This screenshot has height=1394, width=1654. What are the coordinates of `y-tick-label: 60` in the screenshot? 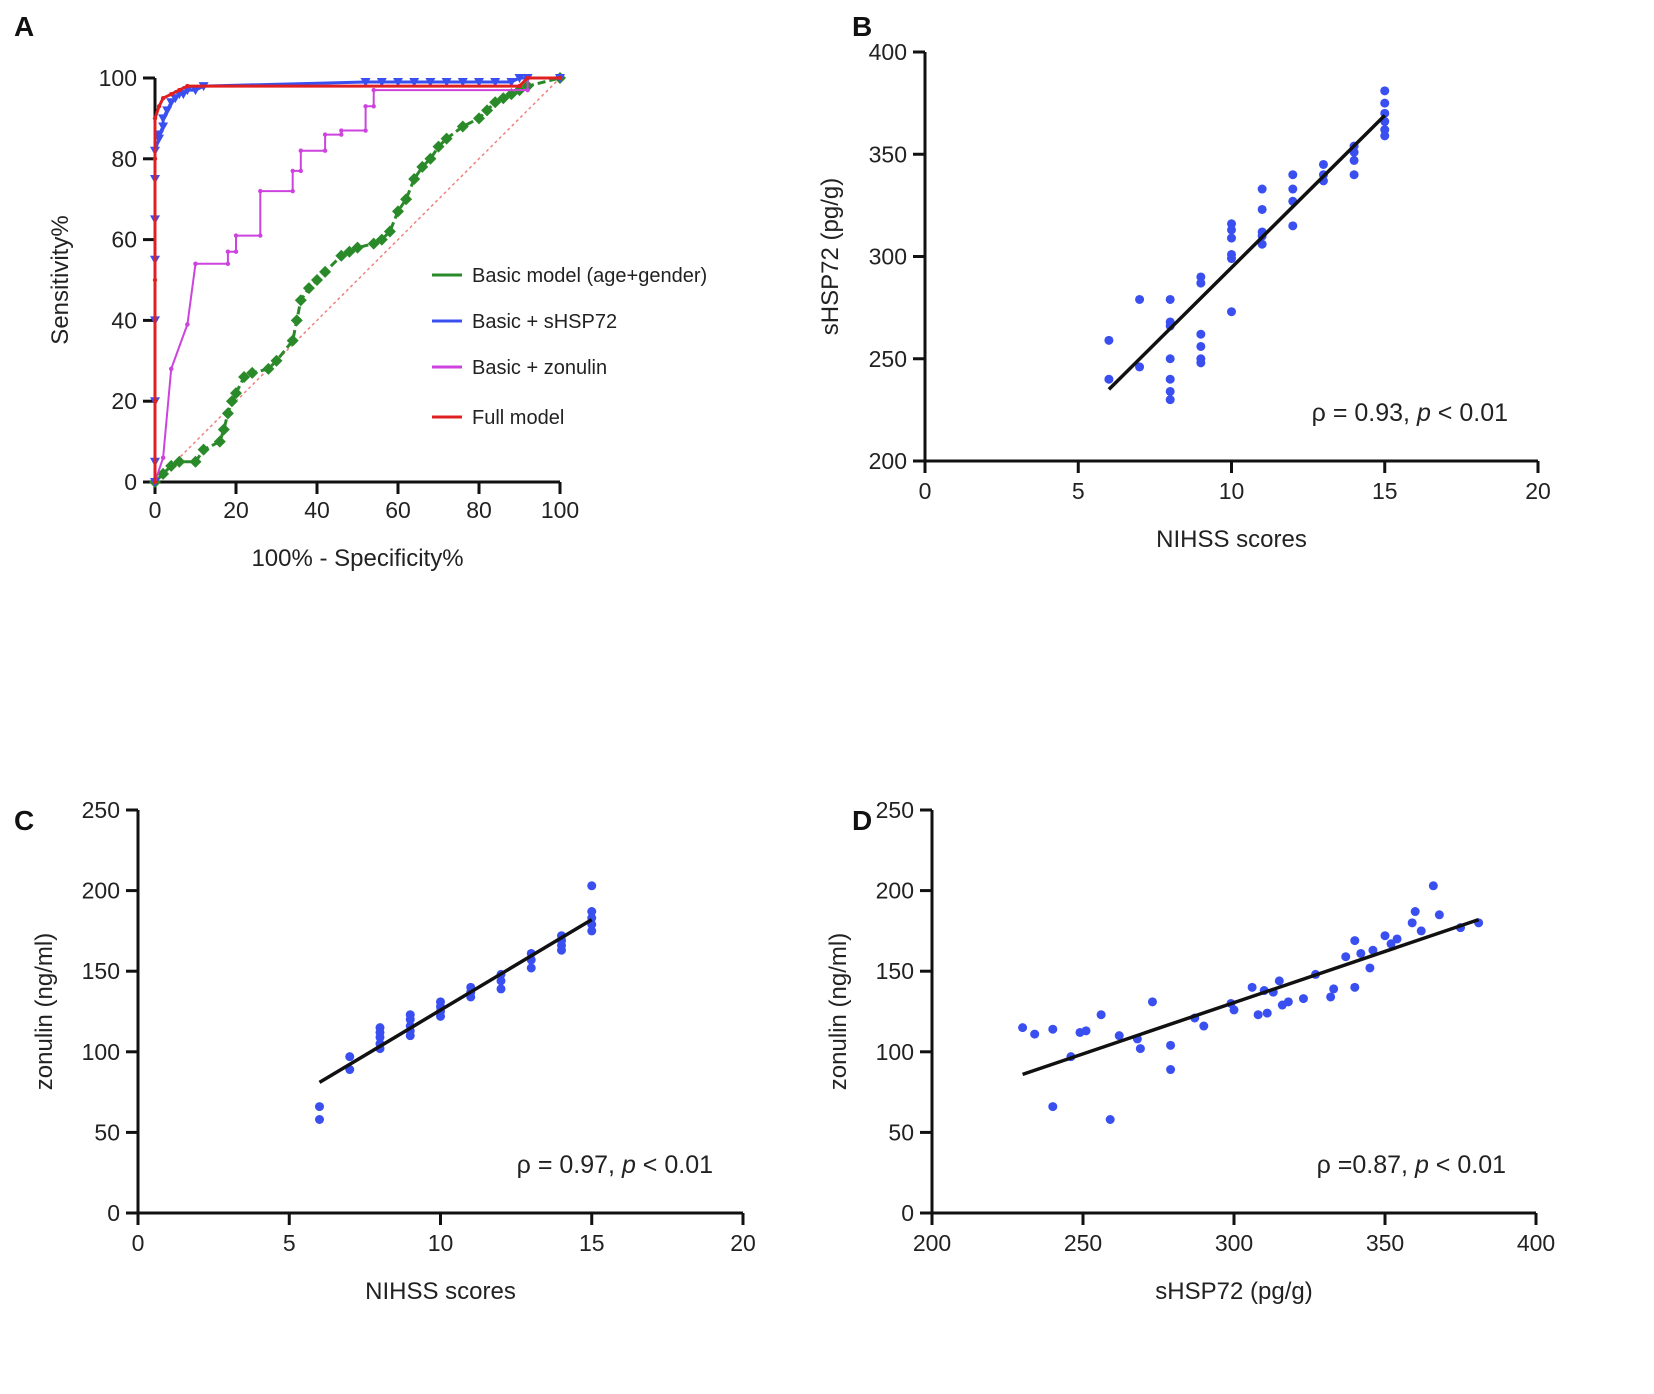 It's located at (124, 240).